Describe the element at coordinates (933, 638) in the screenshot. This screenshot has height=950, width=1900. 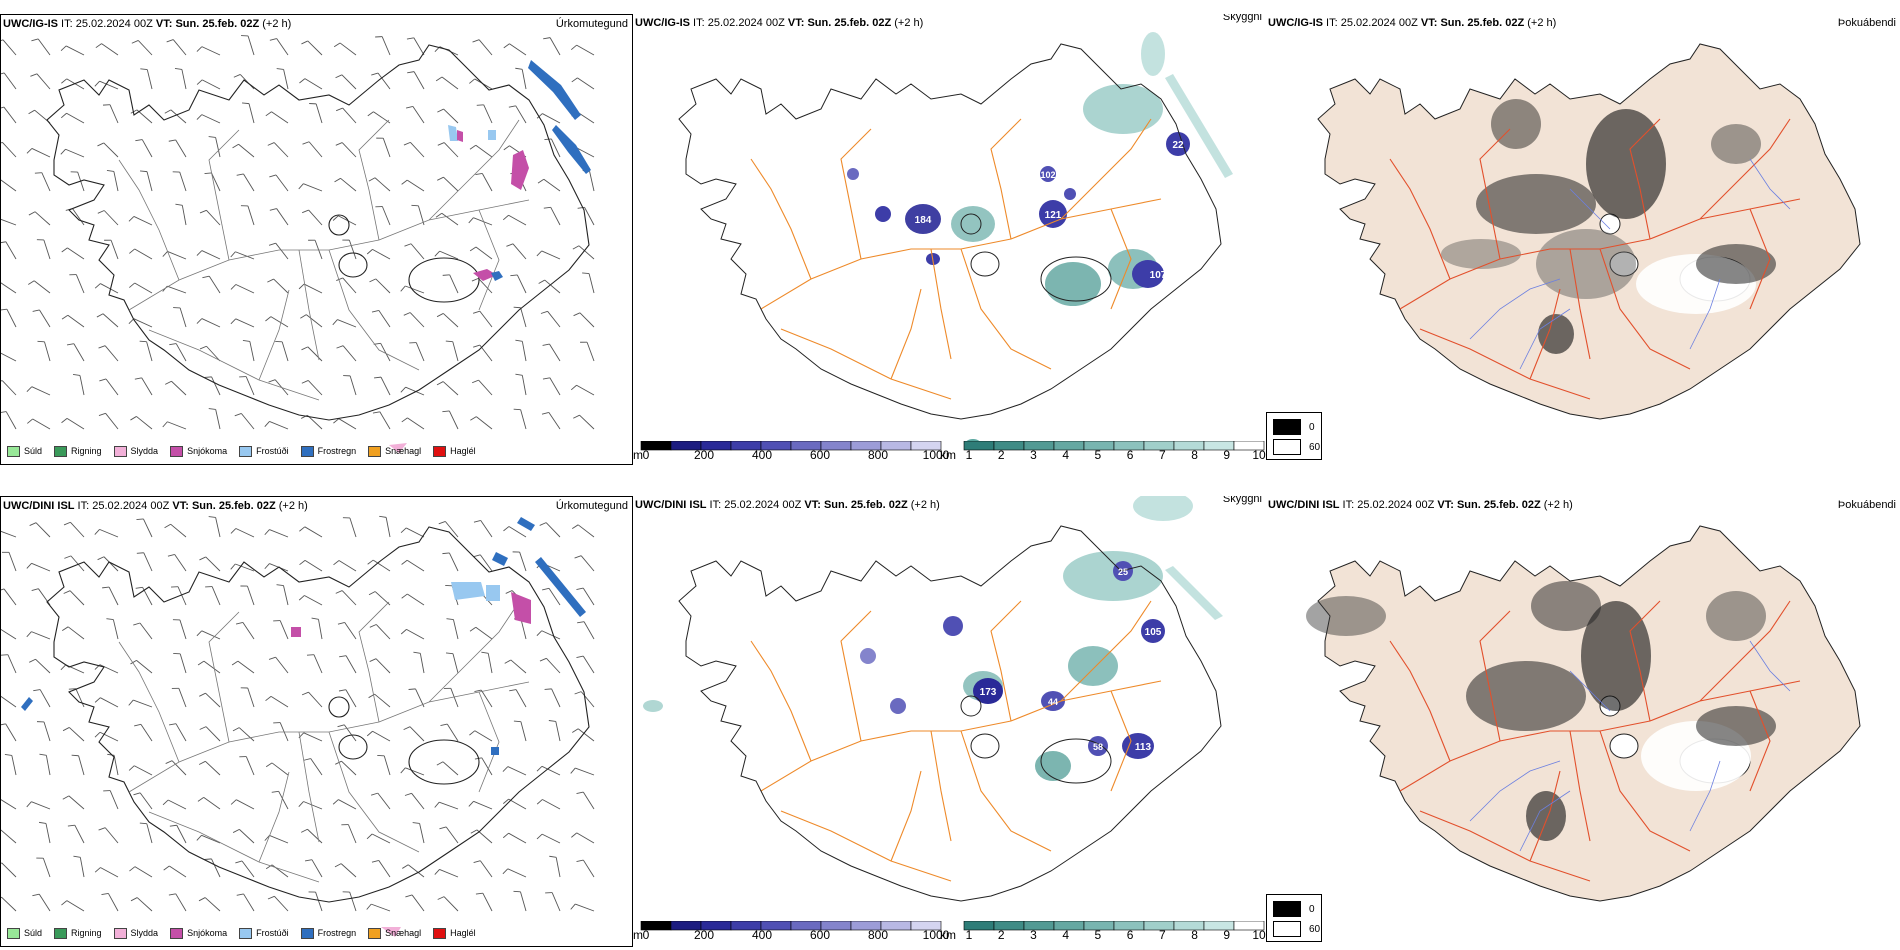
I see `visibility-patches` at that location.